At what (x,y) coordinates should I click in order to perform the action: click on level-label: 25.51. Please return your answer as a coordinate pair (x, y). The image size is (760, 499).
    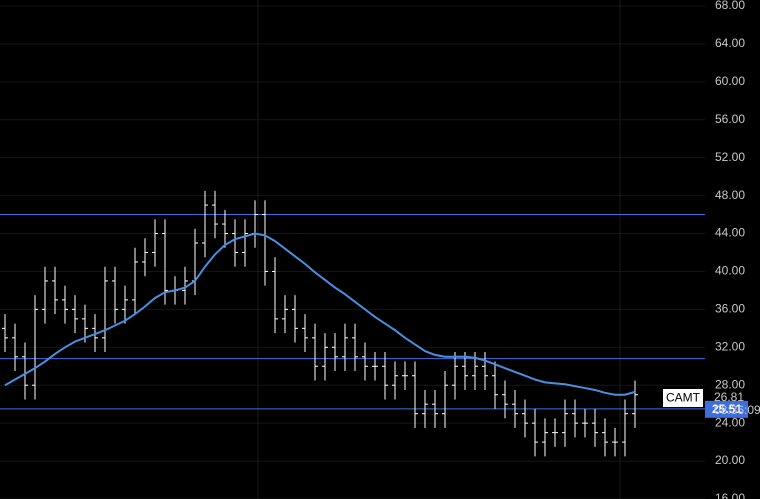
    Looking at the image, I should click on (727, 409).